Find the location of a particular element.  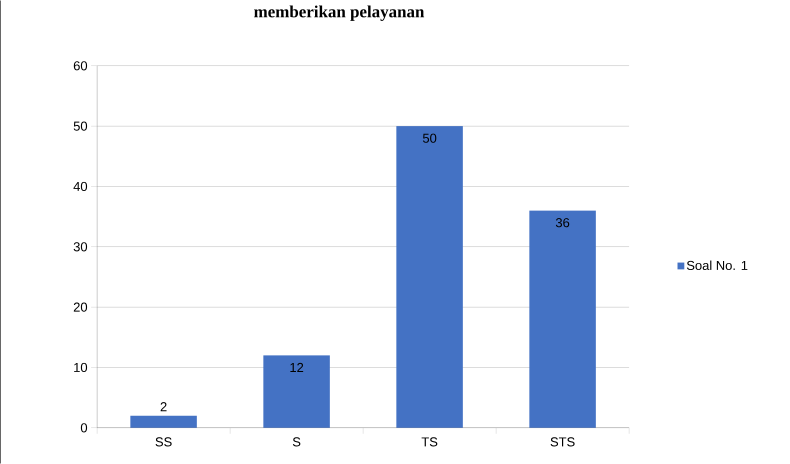

y-tick-label: 10 is located at coordinates (81, 367).